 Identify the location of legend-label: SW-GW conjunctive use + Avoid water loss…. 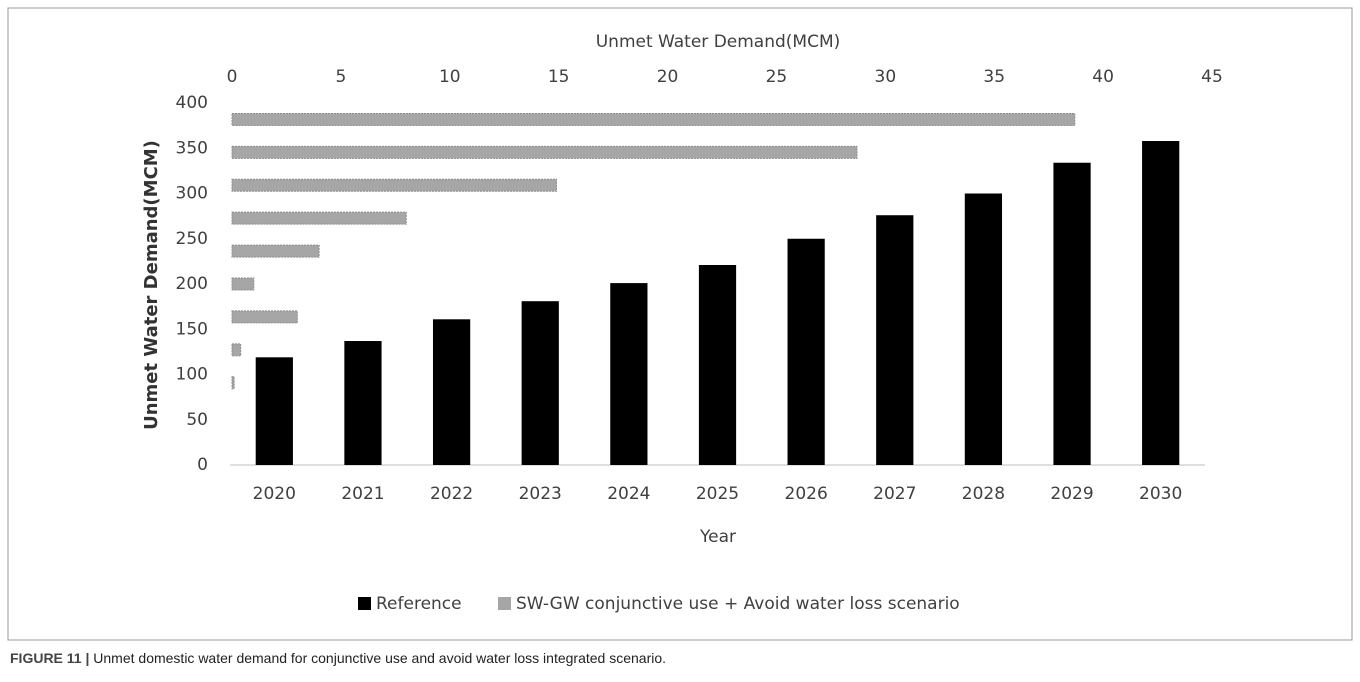
(738, 604).